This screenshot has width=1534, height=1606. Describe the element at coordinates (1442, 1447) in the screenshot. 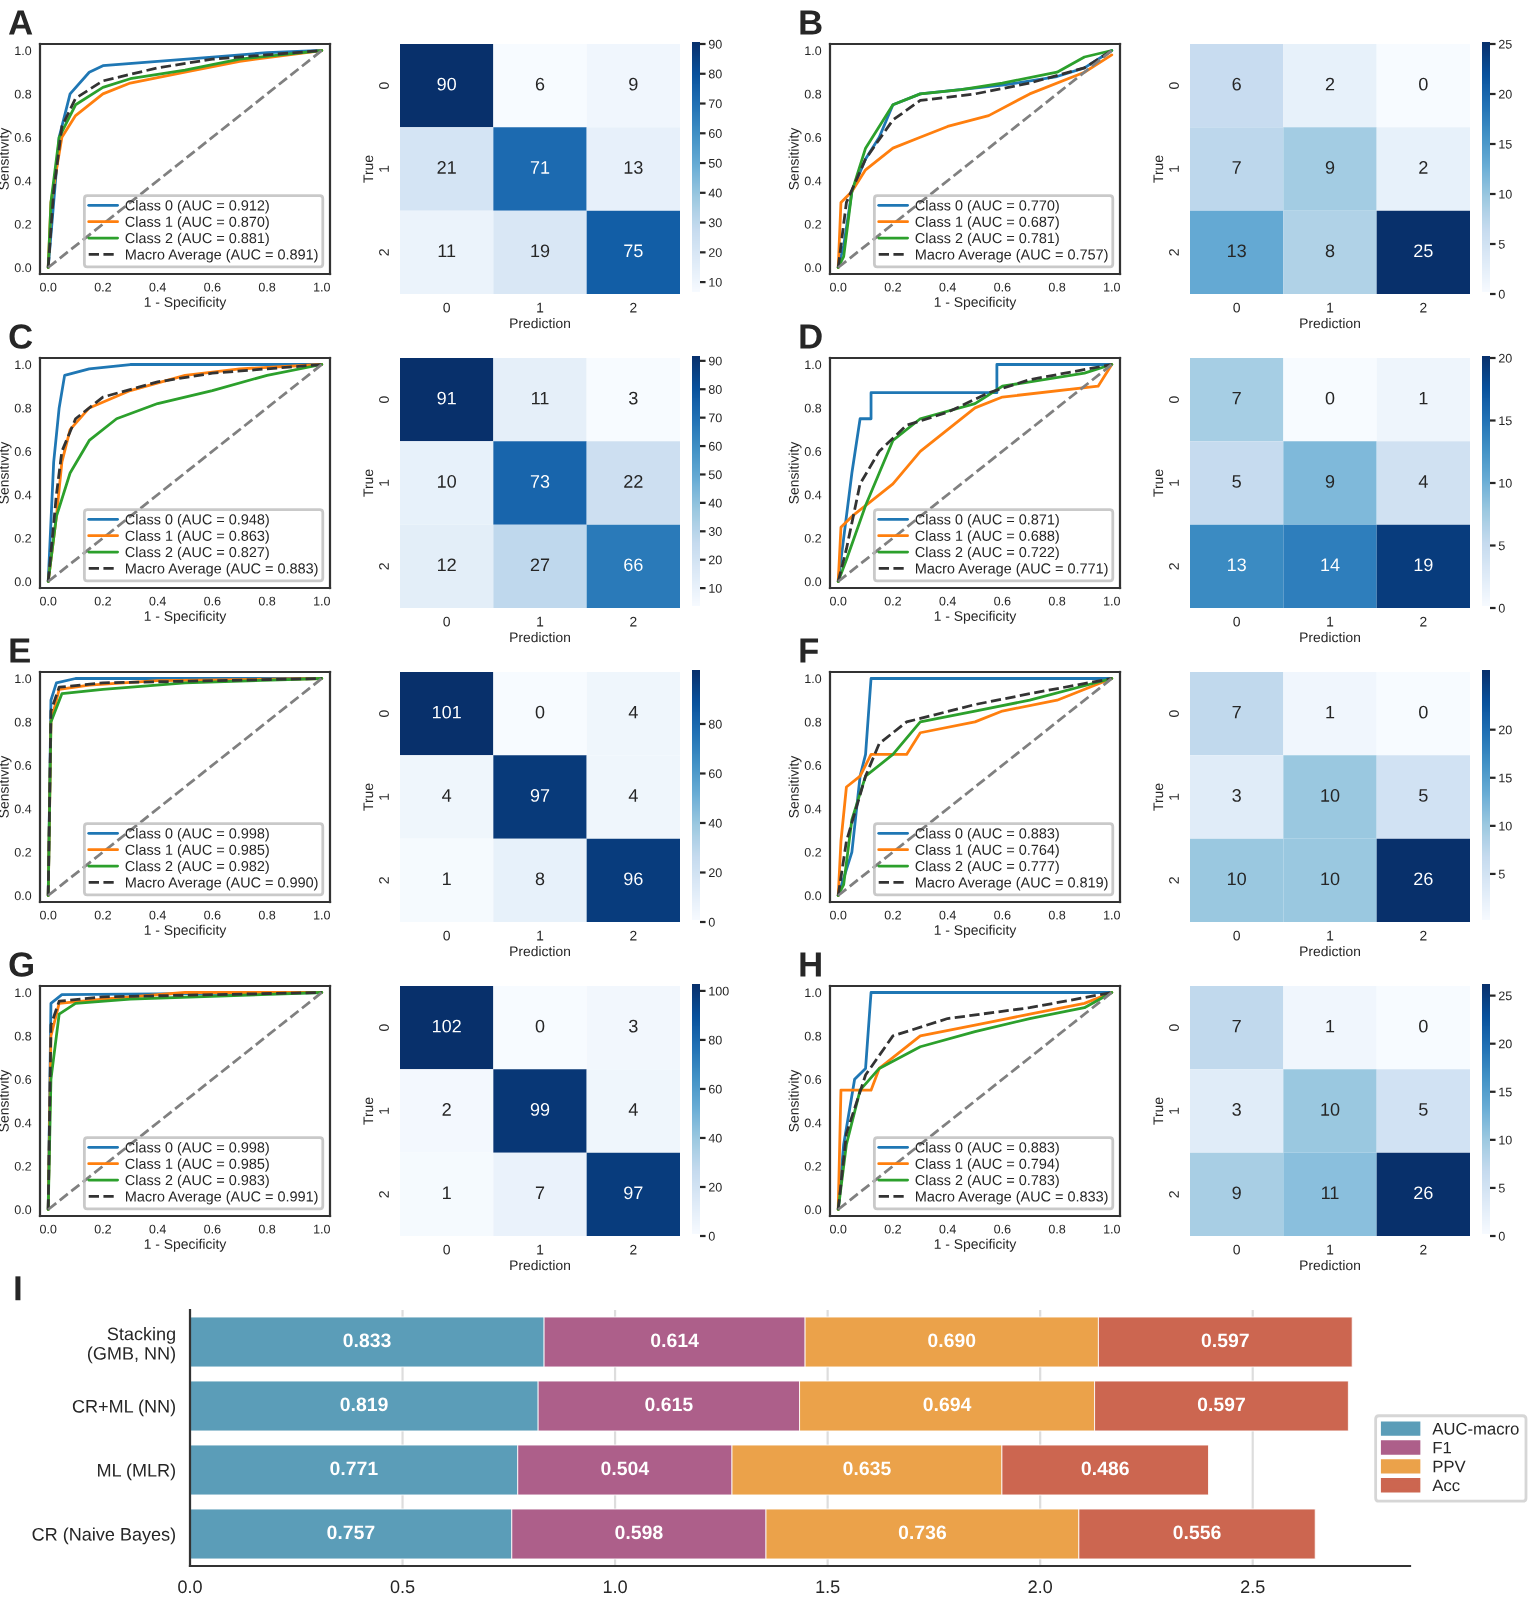

I see `legend-label: F1` at that location.